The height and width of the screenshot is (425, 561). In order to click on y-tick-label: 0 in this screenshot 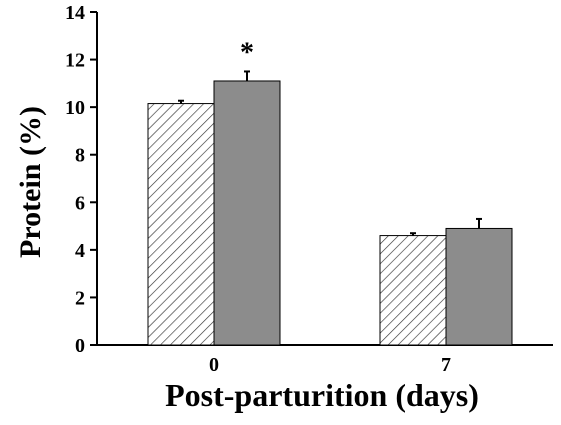, I will do `click(80, 346)`.